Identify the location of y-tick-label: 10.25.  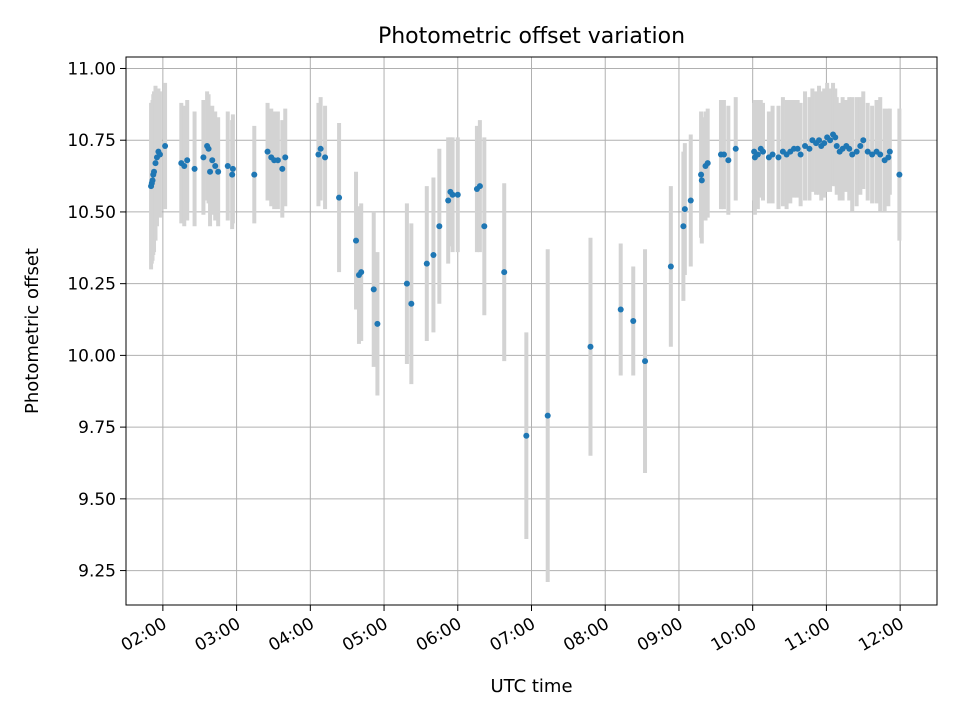
(91, 285).